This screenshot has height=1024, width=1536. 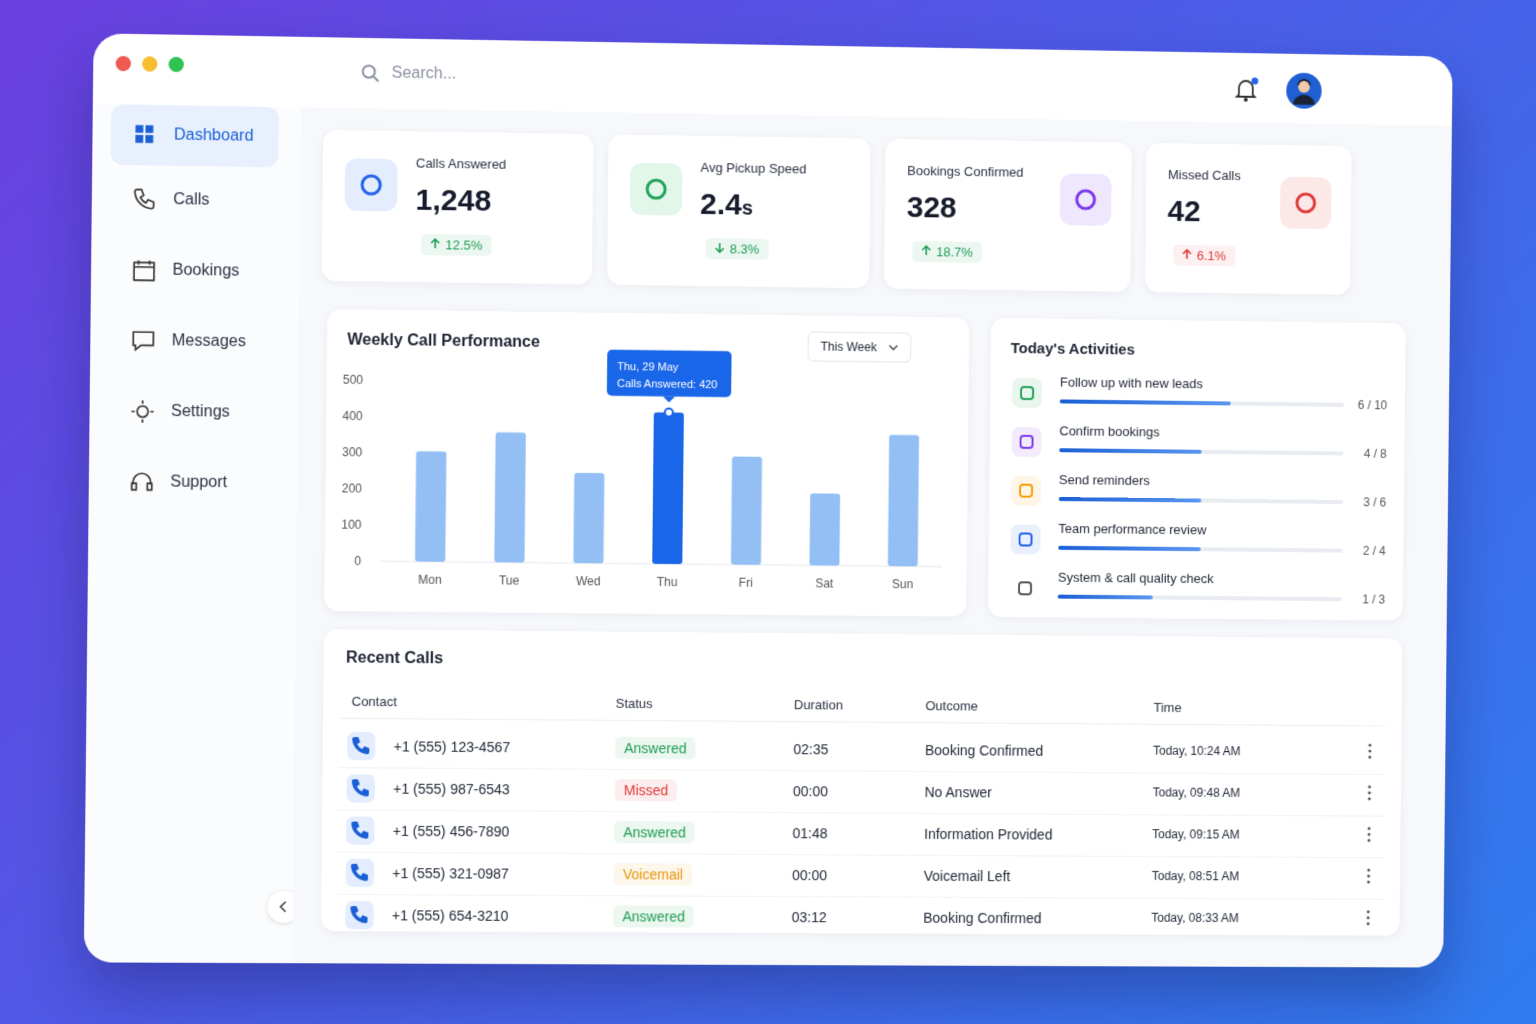 What do you see at coordinates (588, 581) in the screenshot?
I see `x-tick-label: Wed` at bounding box center [588, 581].